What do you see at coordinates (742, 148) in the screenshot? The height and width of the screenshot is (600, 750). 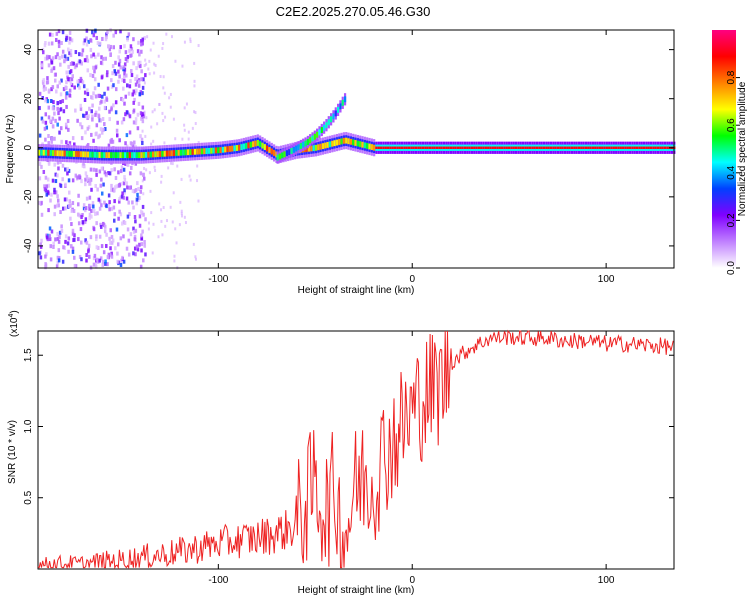 I see `colorbar-label: Normalized spectral amplitude` at bounding box center [742, 148].